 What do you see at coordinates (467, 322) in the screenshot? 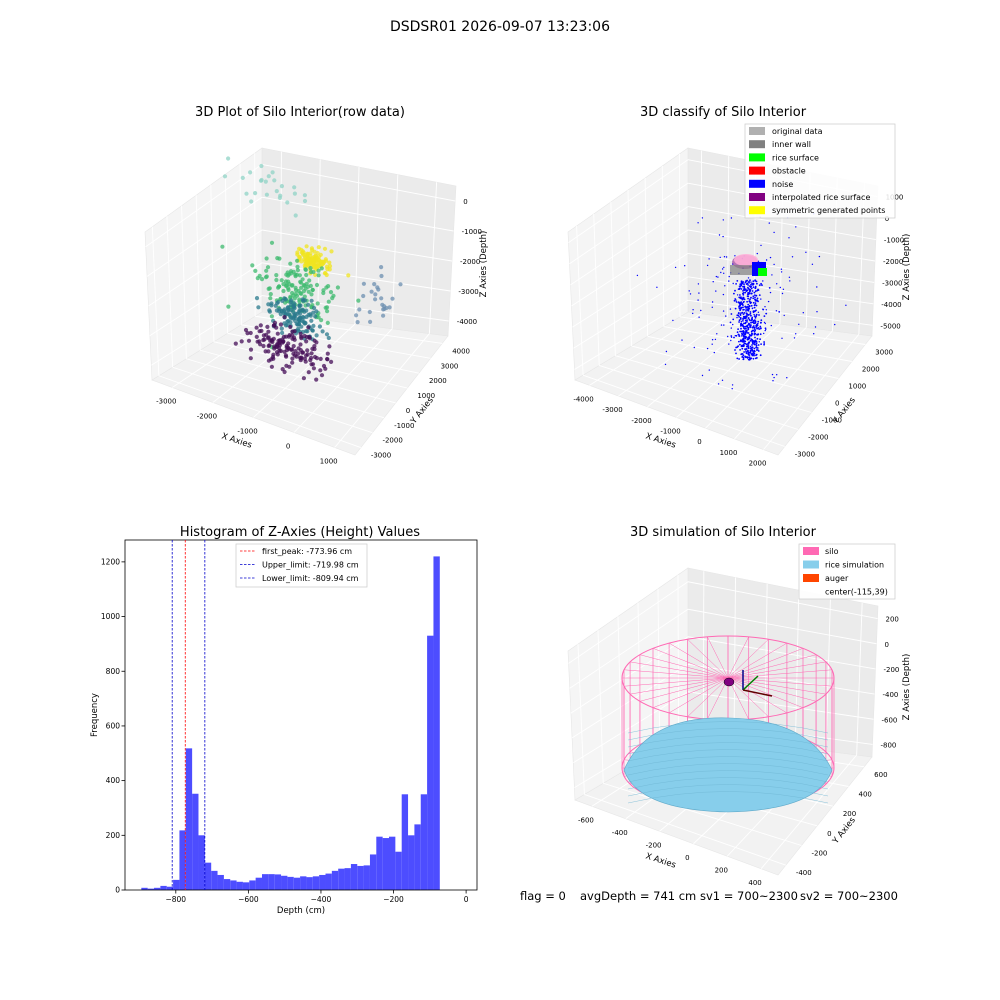
I see `raw-z-tick-label: -4000` at bounding box center [467, 322].